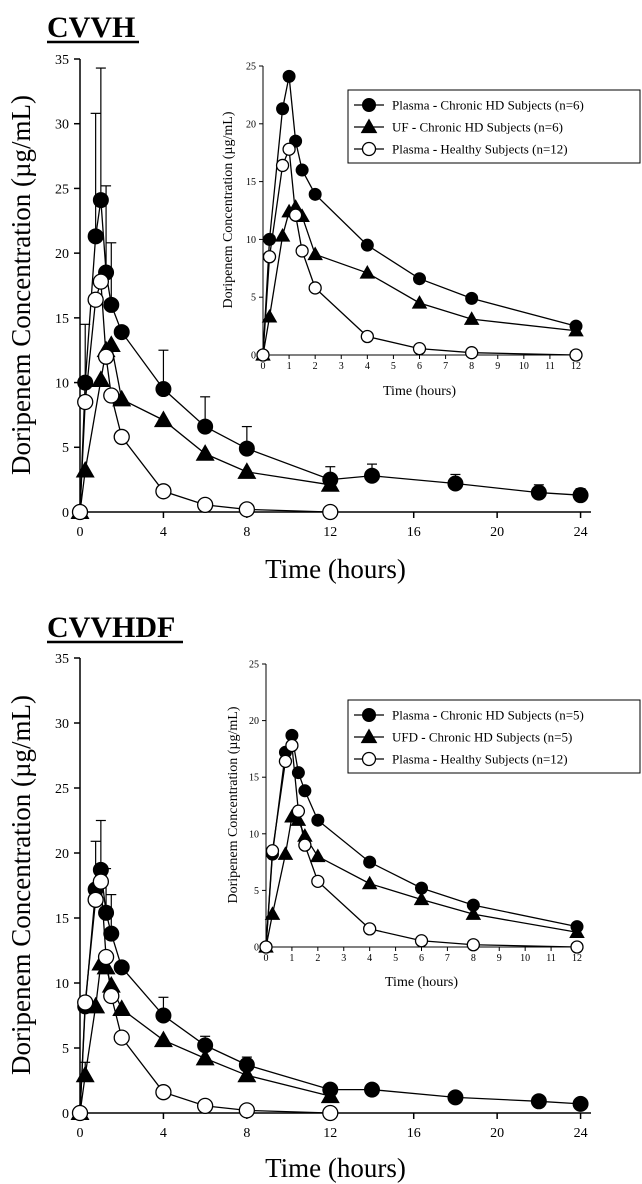  What do you see at coordinates (91, 27) in the screenshot?
I see `panel-title: CVVH` at bounding box center [91, 27].